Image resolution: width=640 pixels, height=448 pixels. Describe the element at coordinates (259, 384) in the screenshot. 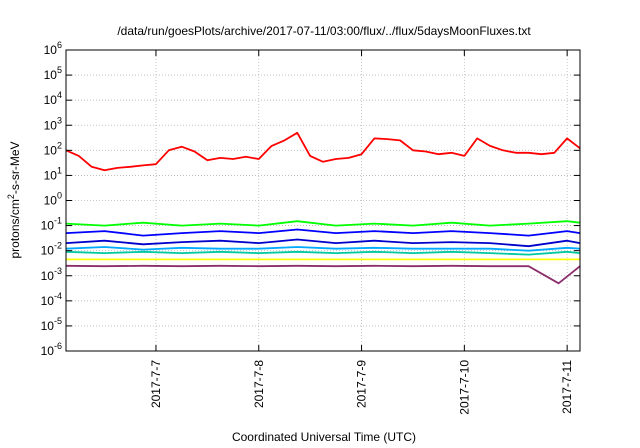

I see `x-tick-label: 2017-7-8` at that location.